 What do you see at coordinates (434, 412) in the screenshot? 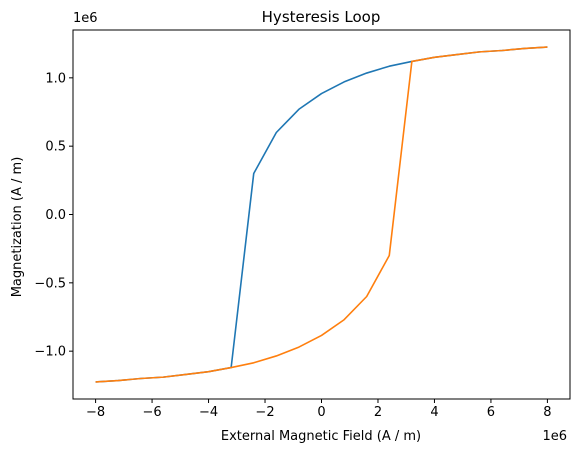
I see `x-tick-label: 4` at bounding box center [434, 412].